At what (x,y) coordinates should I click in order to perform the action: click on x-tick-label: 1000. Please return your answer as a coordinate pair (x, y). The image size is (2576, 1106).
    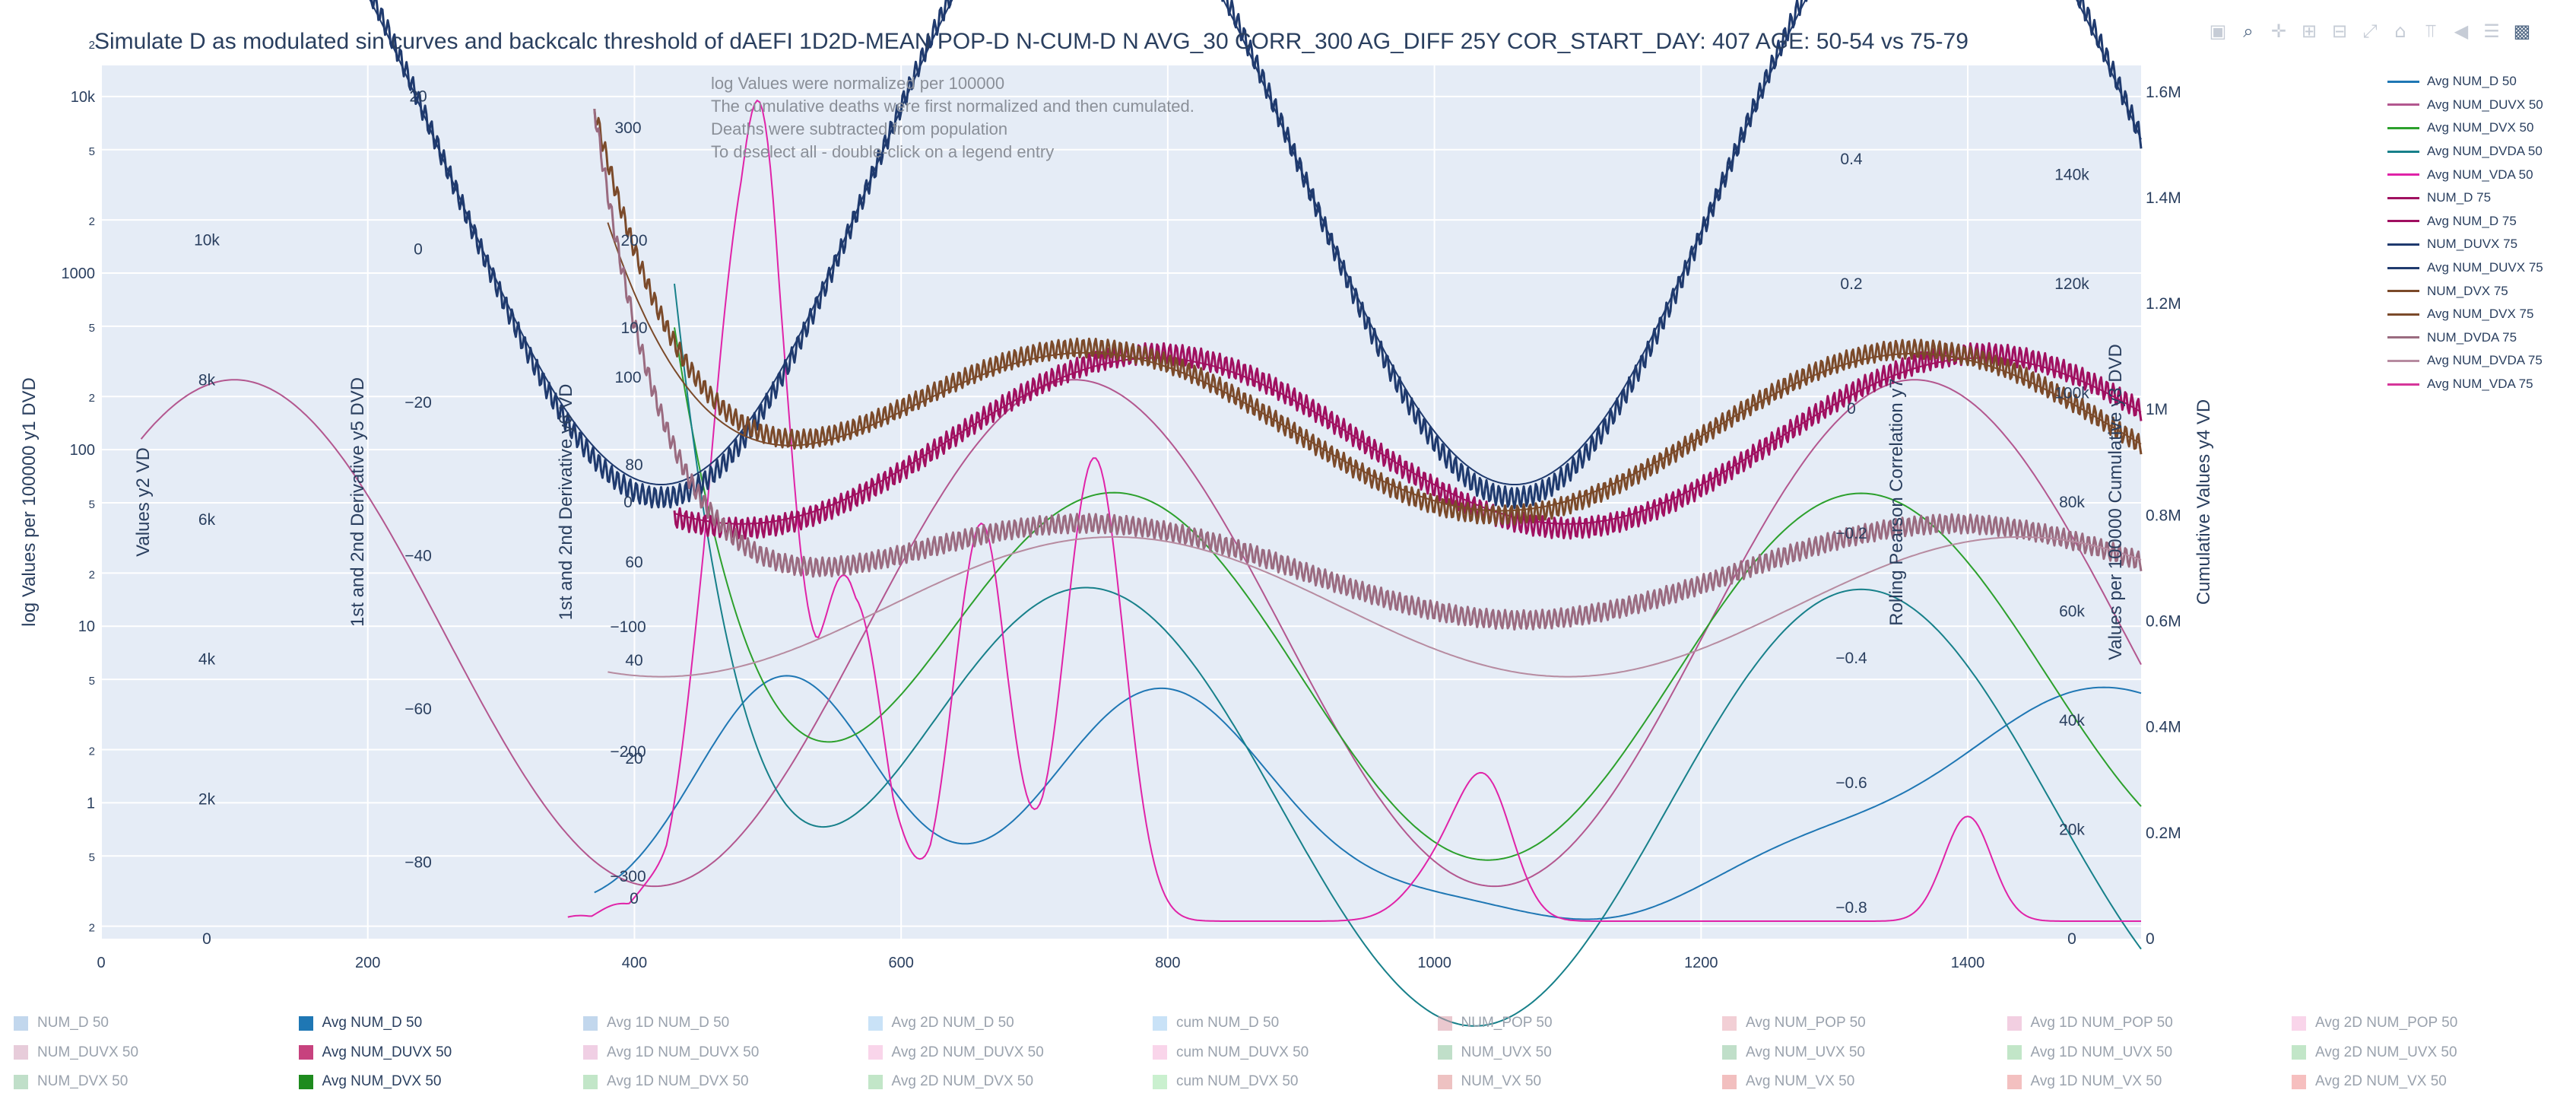
    Looking at the image, I should click on (1434, 963).